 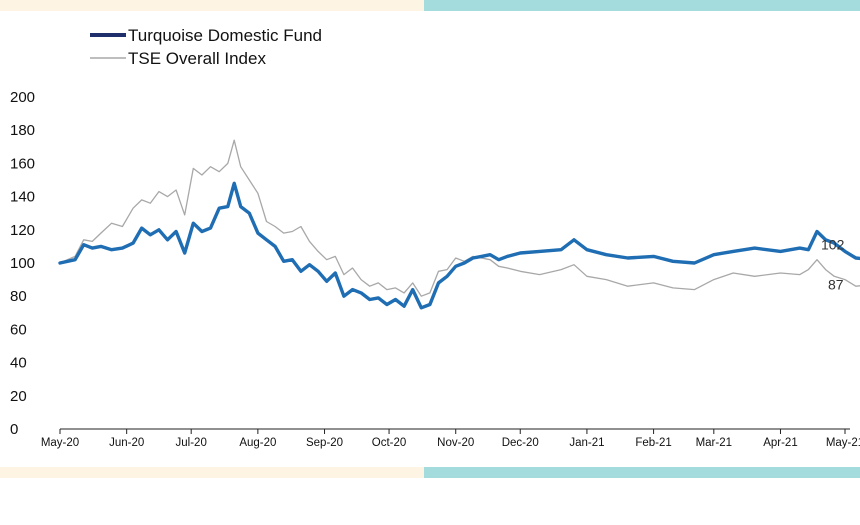 What do you see at coordinates (714, 443) in the screenshot?
I see `x-tick-label: Mar-21` at bounding box center [714, 443].